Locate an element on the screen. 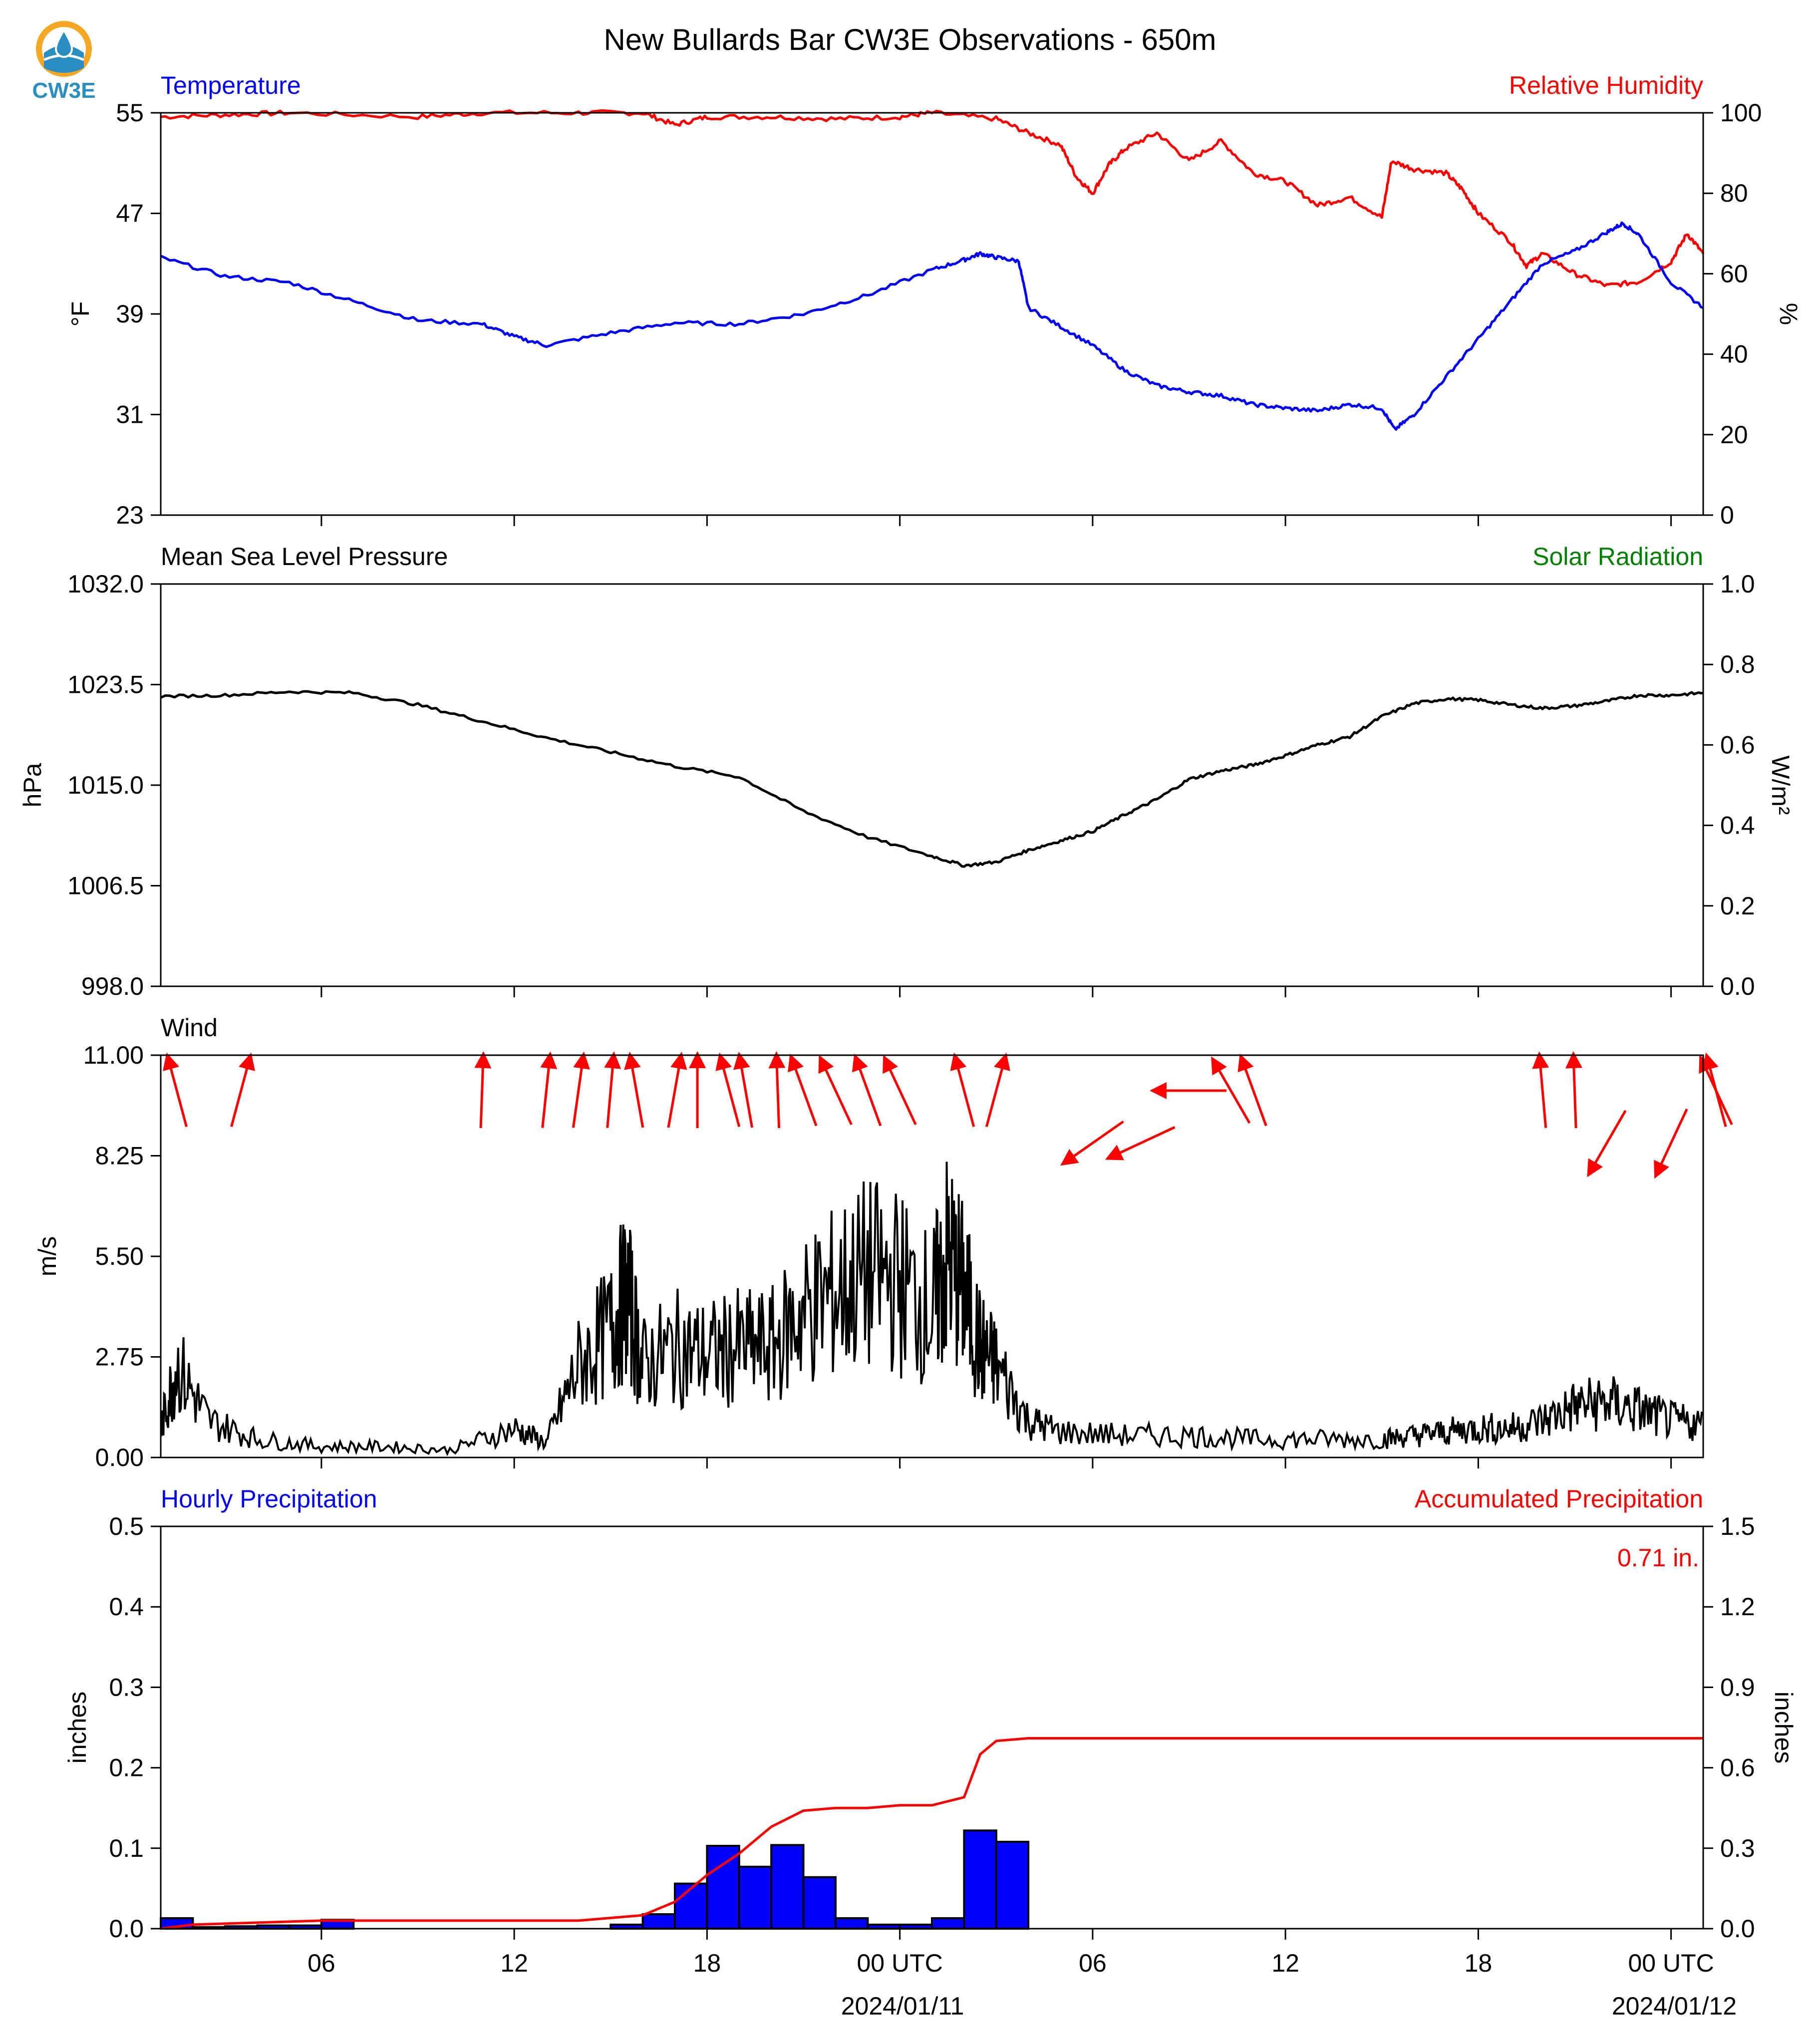  pressure-line is located at coordinates (932, 779).